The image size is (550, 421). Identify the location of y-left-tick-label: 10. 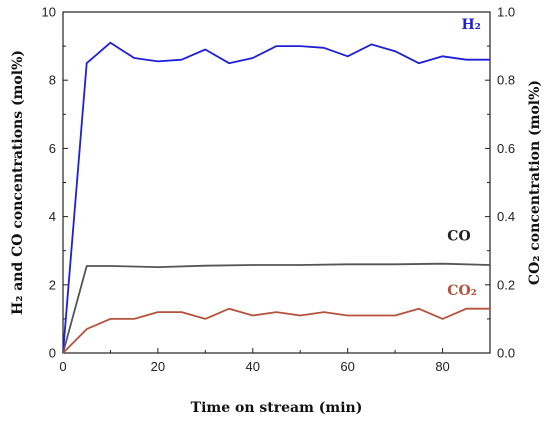
(49, 12).